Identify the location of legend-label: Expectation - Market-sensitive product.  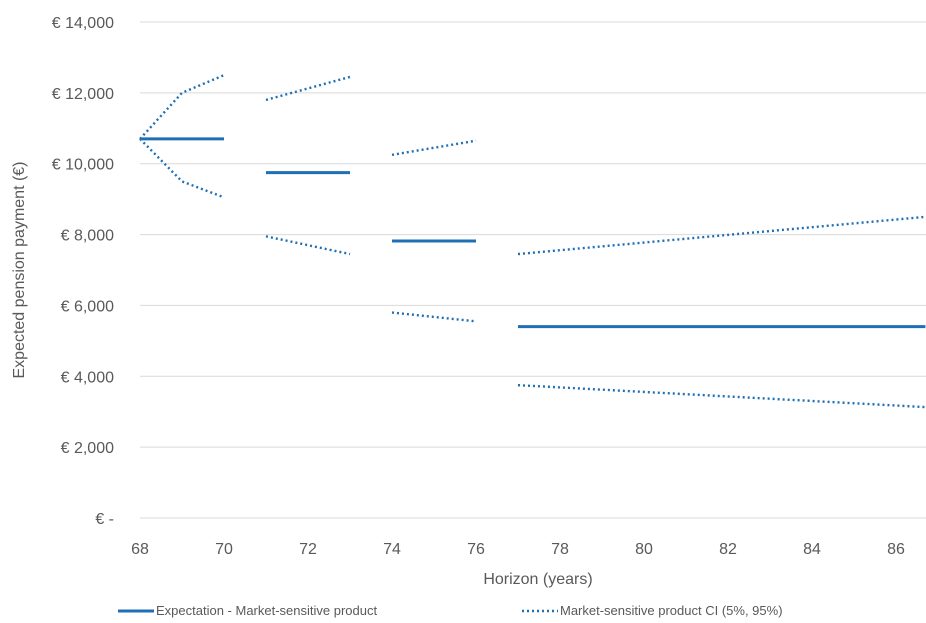
(266, 610).